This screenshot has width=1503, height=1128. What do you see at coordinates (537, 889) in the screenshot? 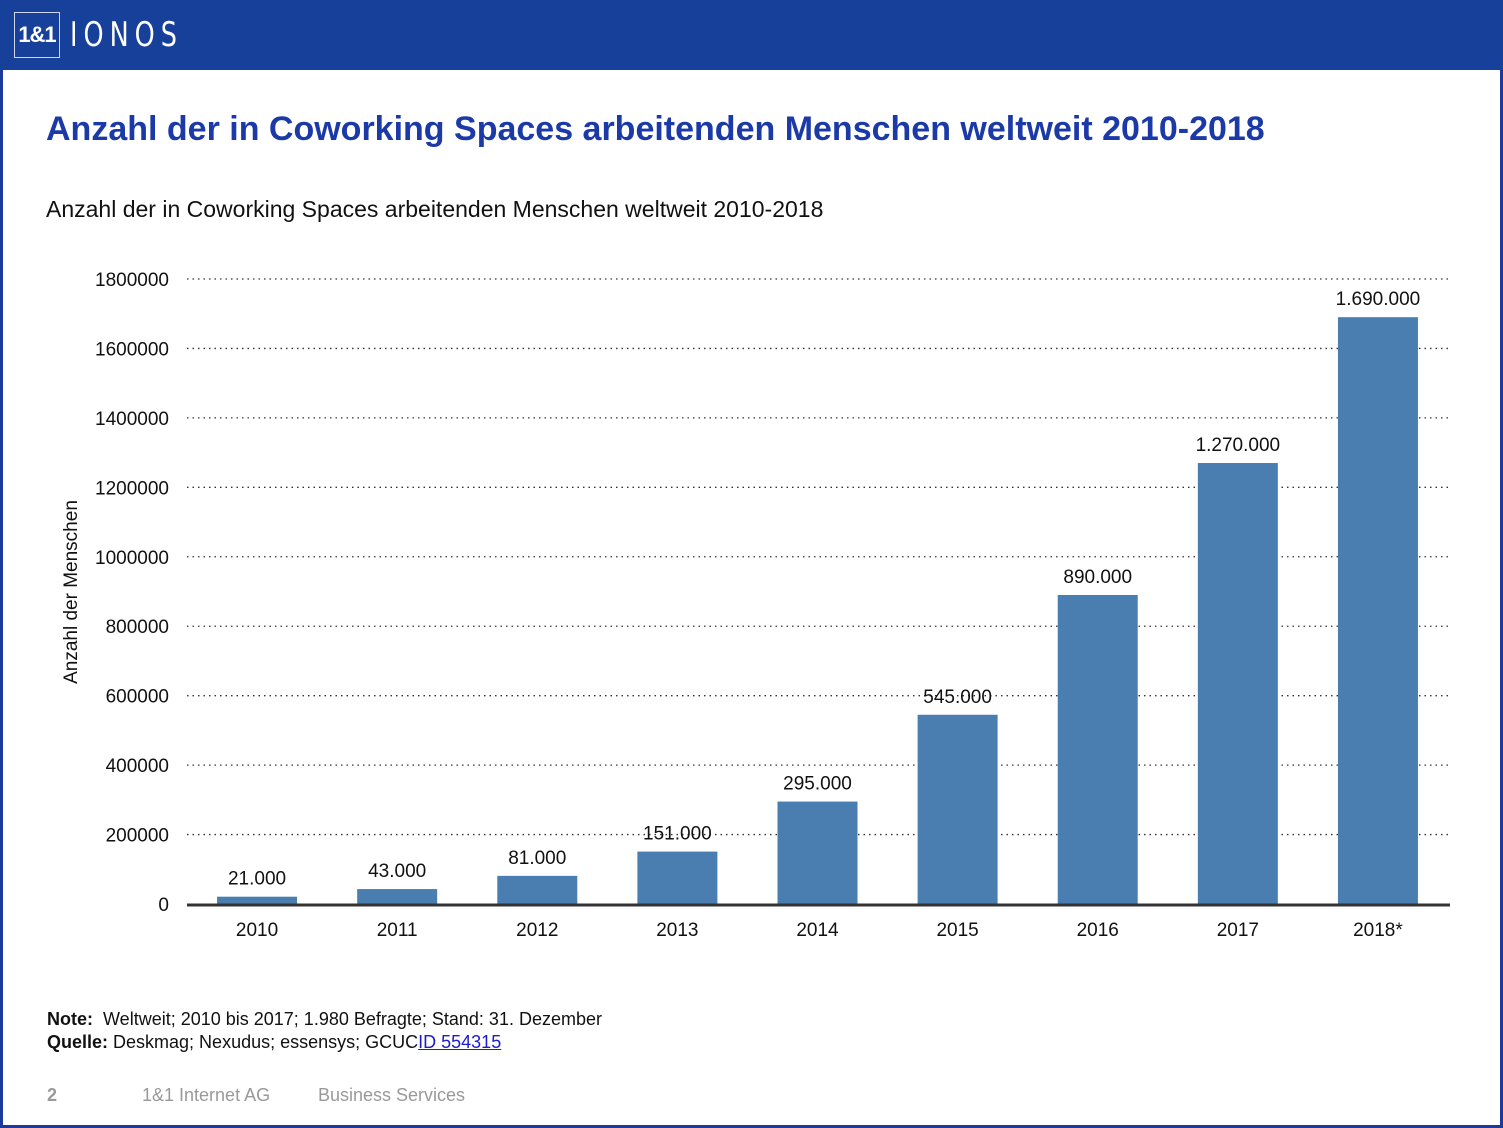
I see `bar-2012` at bounding box center [537, 889].